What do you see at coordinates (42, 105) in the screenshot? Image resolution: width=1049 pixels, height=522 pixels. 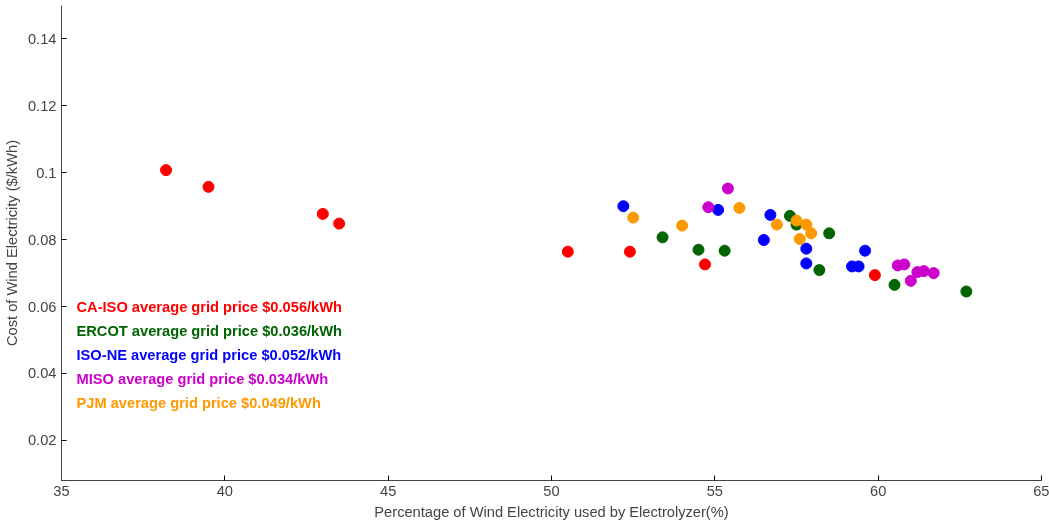 I see `y-tick-label: 0.12` at bounding box center [42, 105].